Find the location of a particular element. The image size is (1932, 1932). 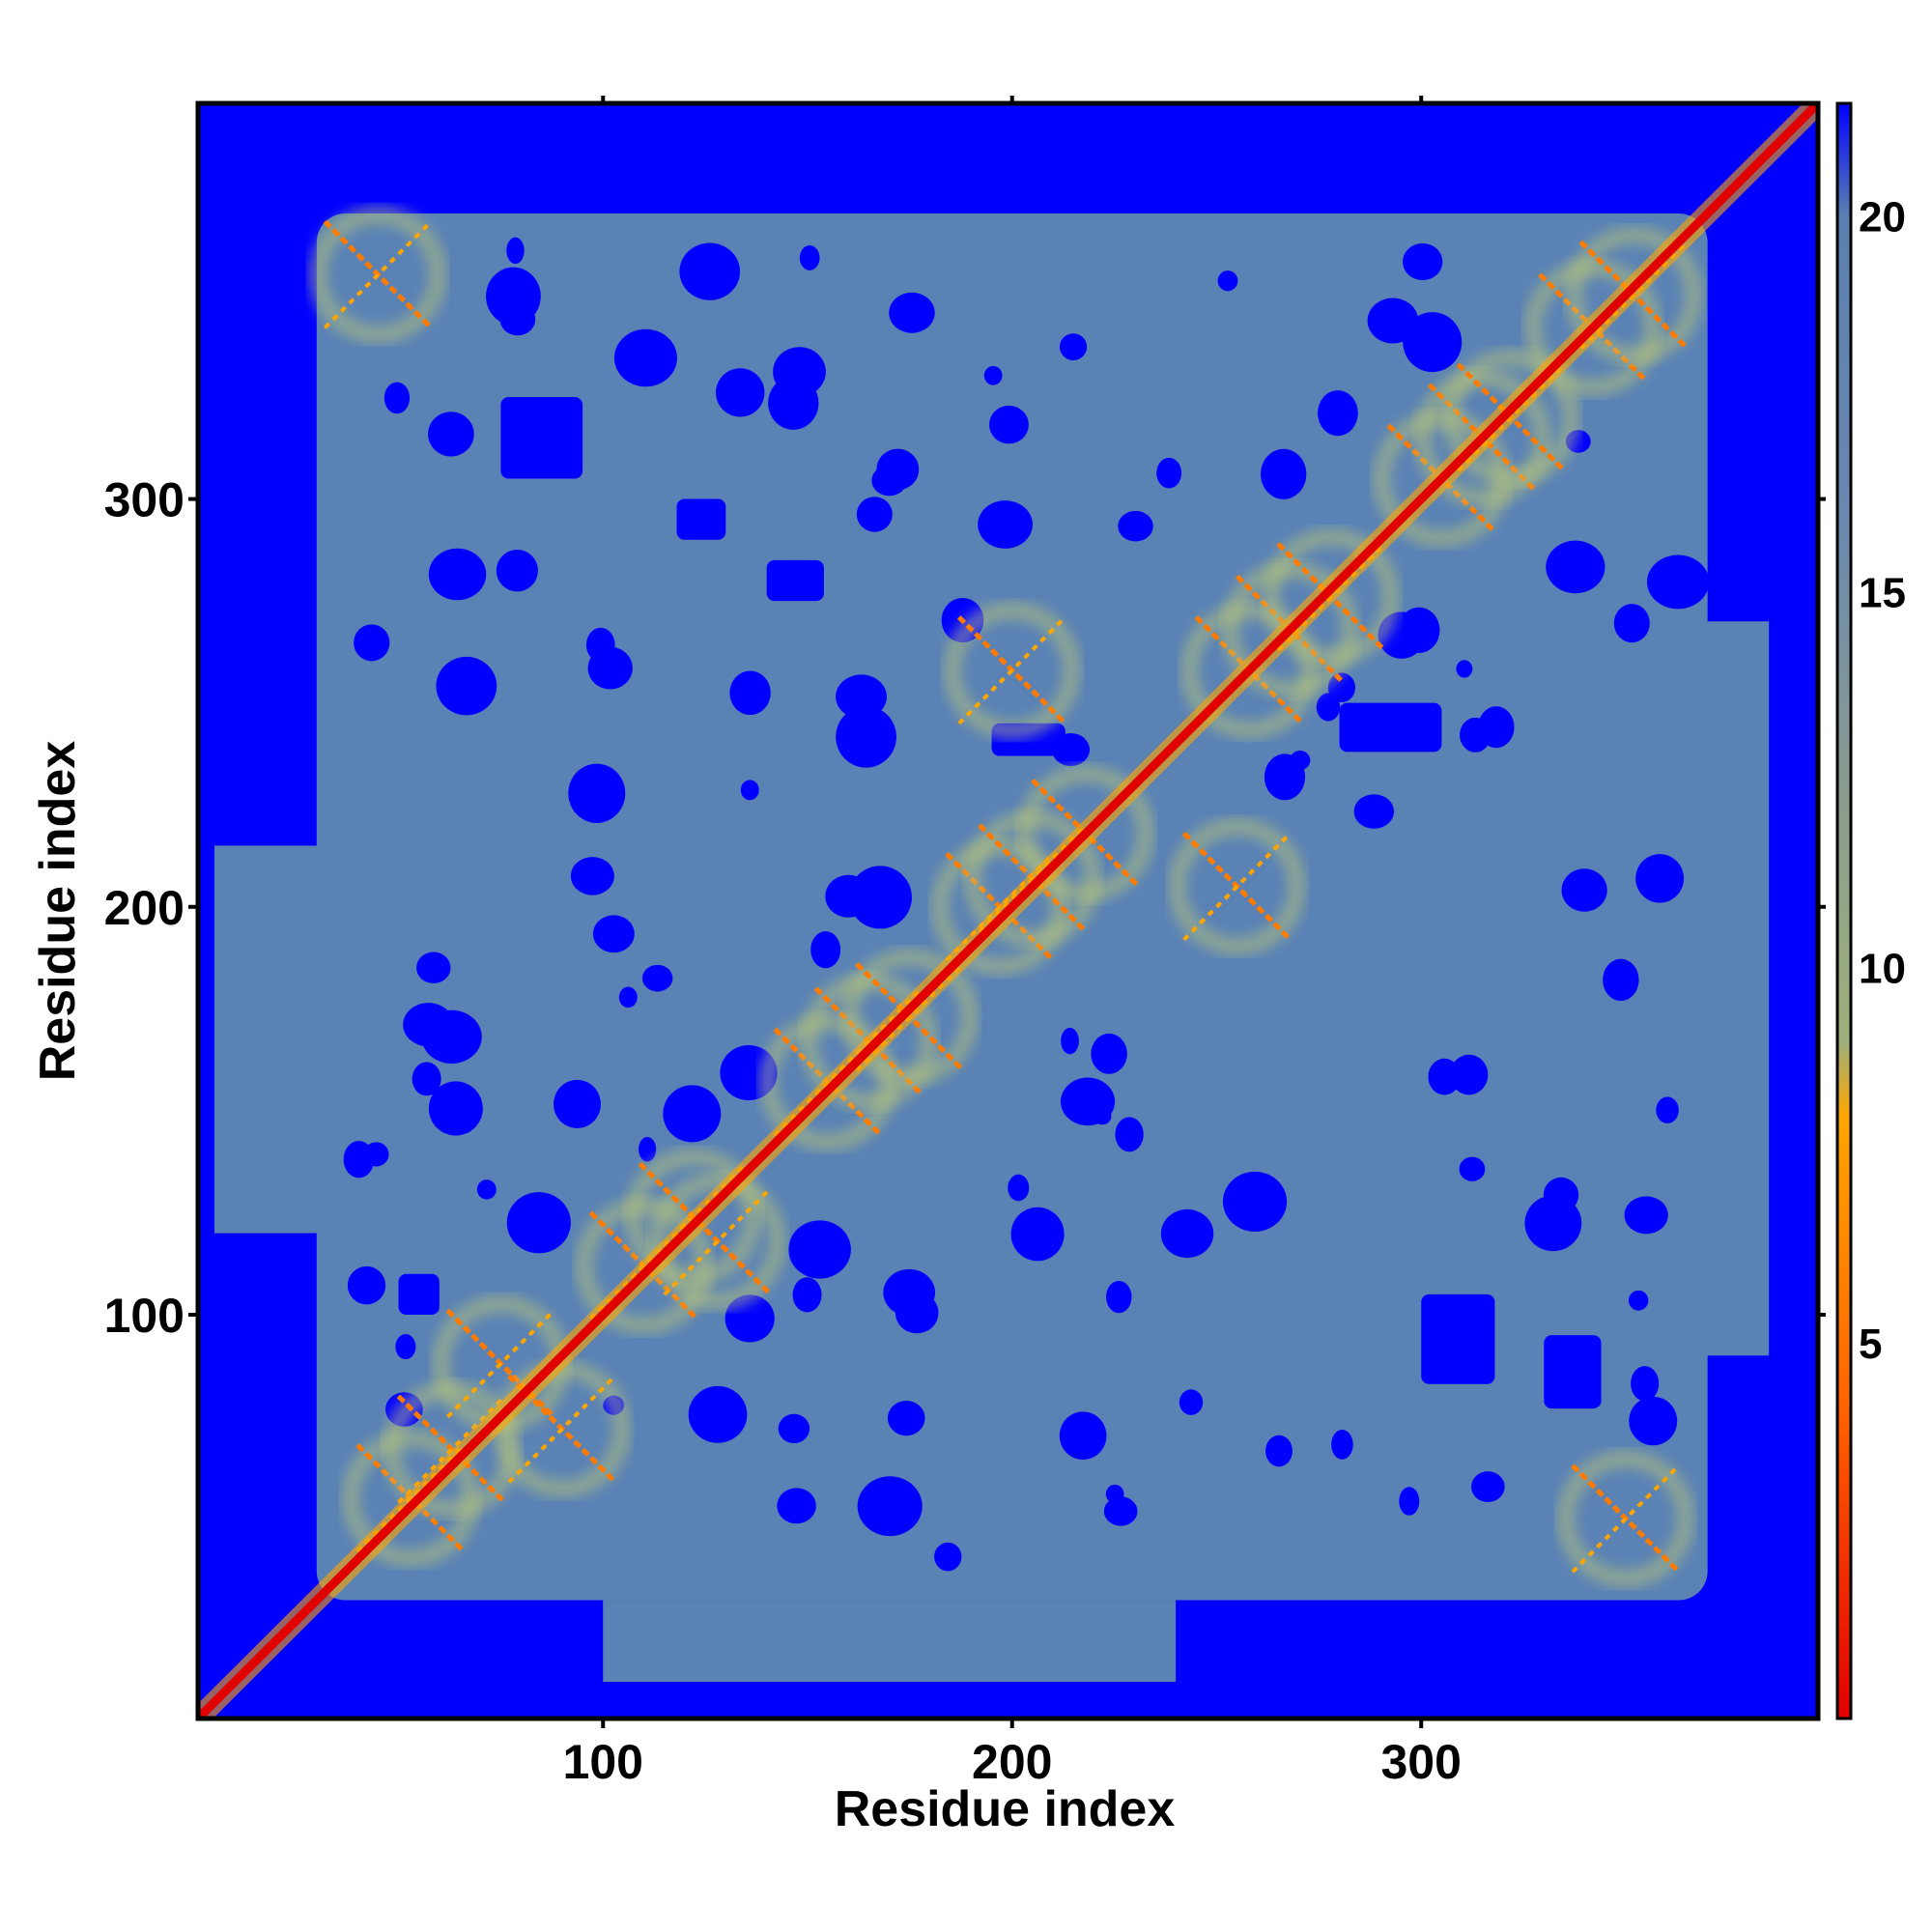

x-tick-label: 300 is located at coordinates (1421, 1762).